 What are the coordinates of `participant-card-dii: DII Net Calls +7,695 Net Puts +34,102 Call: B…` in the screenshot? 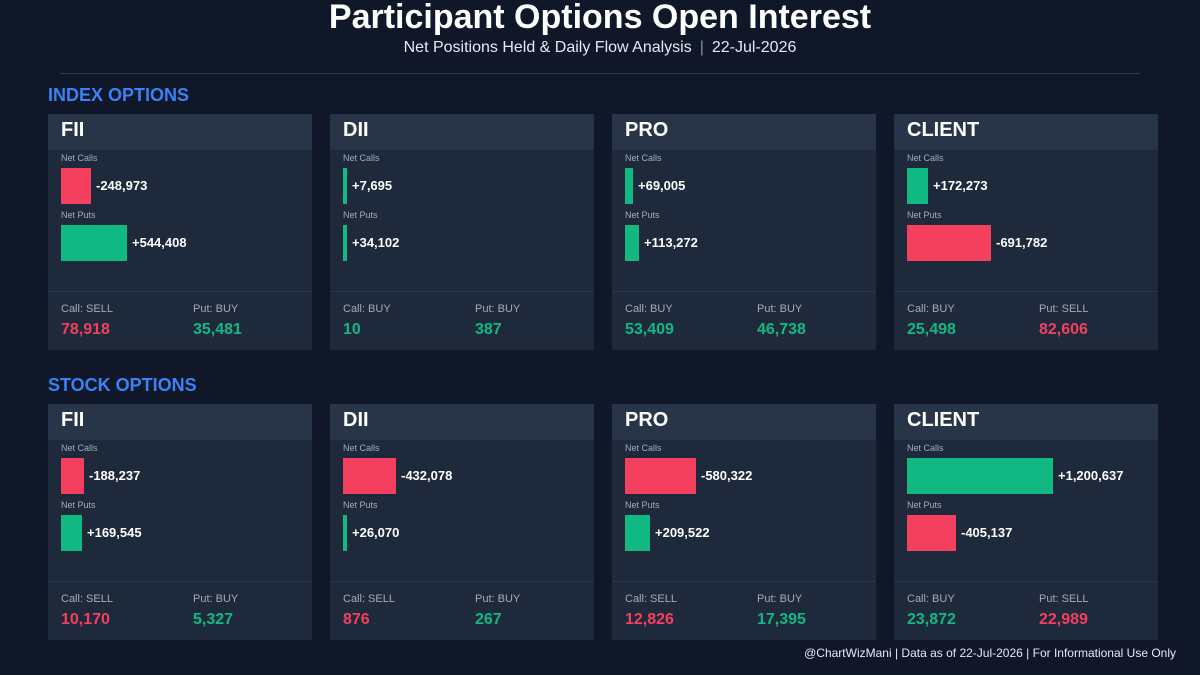 It's located at (462, 232).